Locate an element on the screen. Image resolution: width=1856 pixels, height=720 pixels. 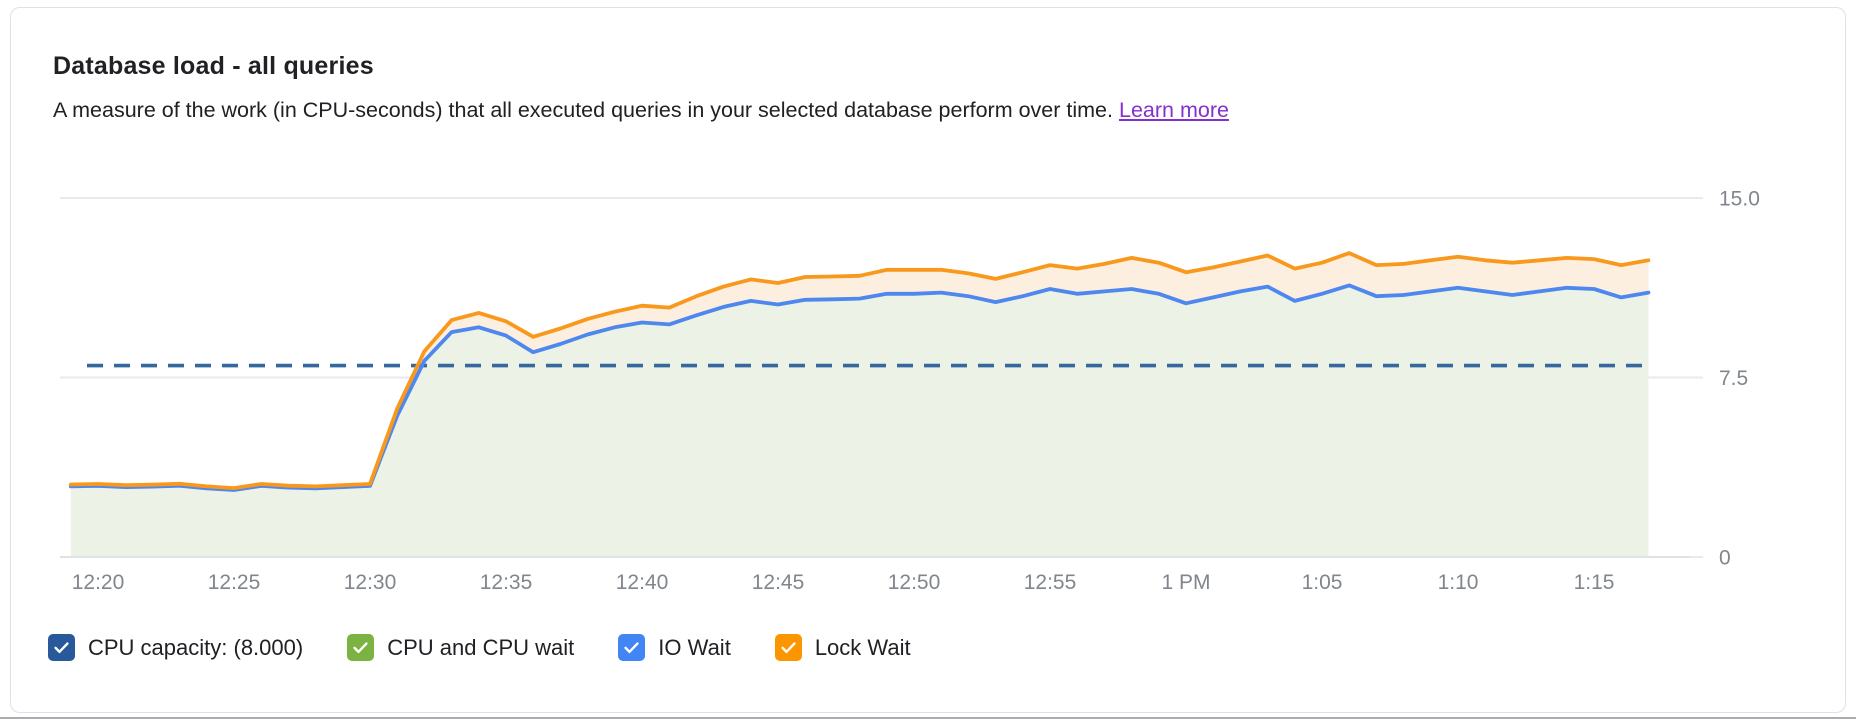
legend-item-1: CPU and CPU wait is located at coordinates (460, 647).